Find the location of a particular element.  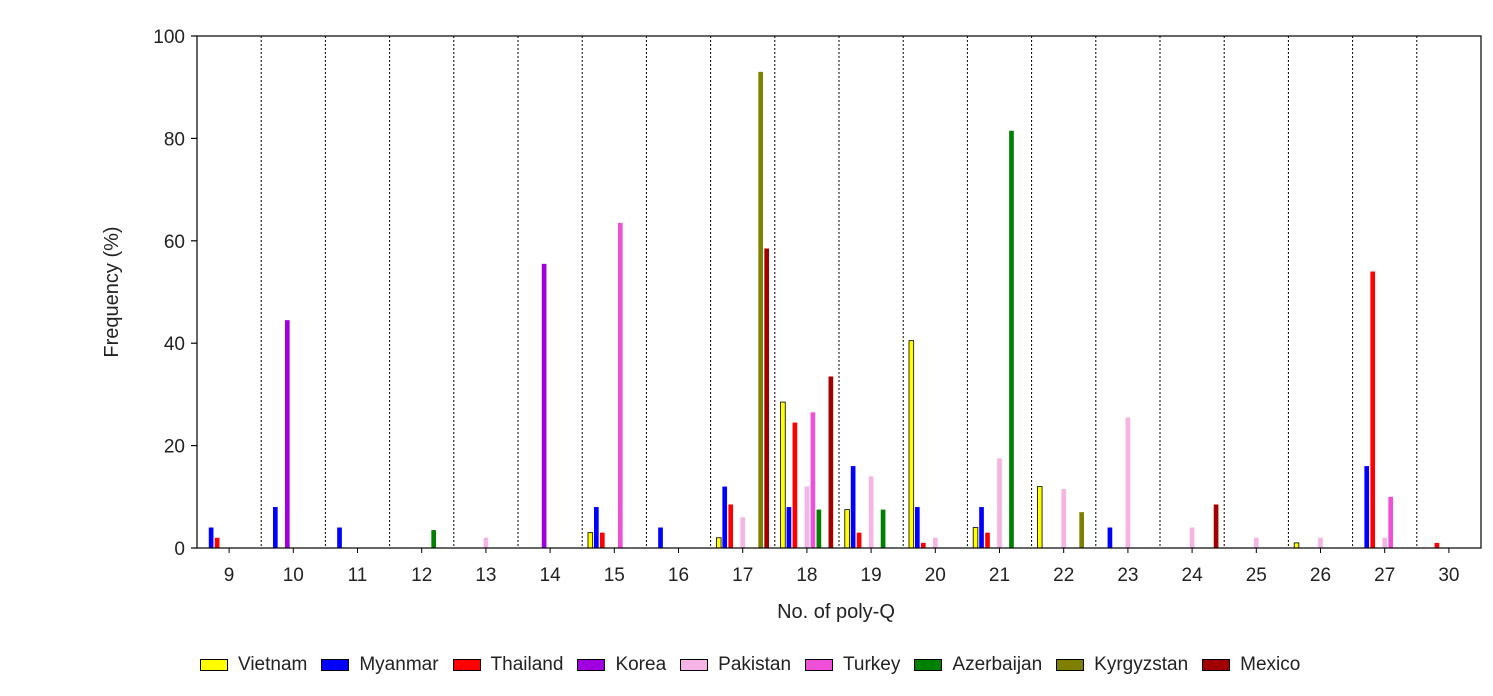

y-tick-label: 100 is located at coordinates (169, 37).